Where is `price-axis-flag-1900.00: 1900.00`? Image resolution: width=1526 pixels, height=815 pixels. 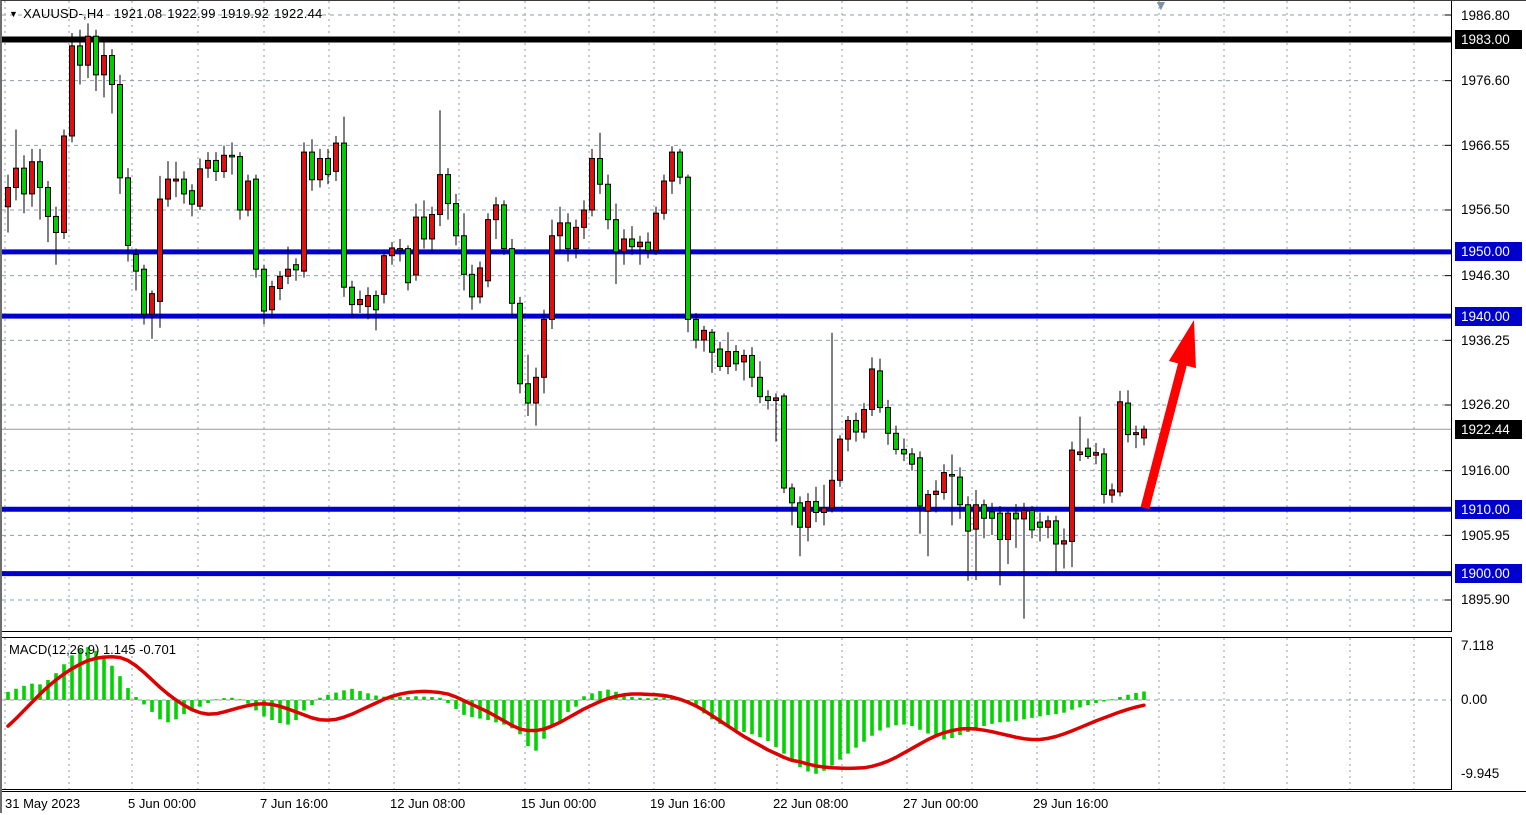 price-axis-flag-1900.00: 1900.00 is located at coordinates (1488, 574).